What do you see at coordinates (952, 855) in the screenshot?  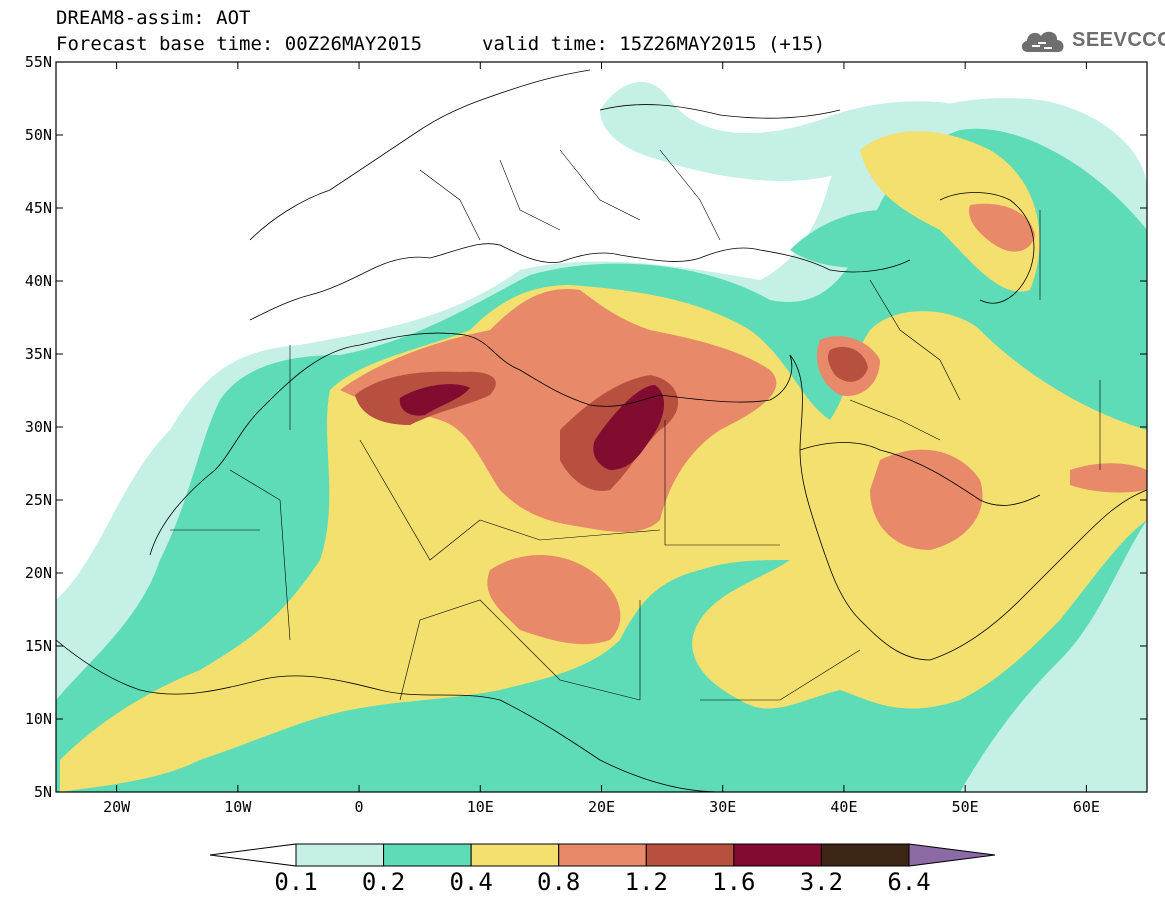 I see `colorbar-high-arrow` at bounding box center [952, 855].